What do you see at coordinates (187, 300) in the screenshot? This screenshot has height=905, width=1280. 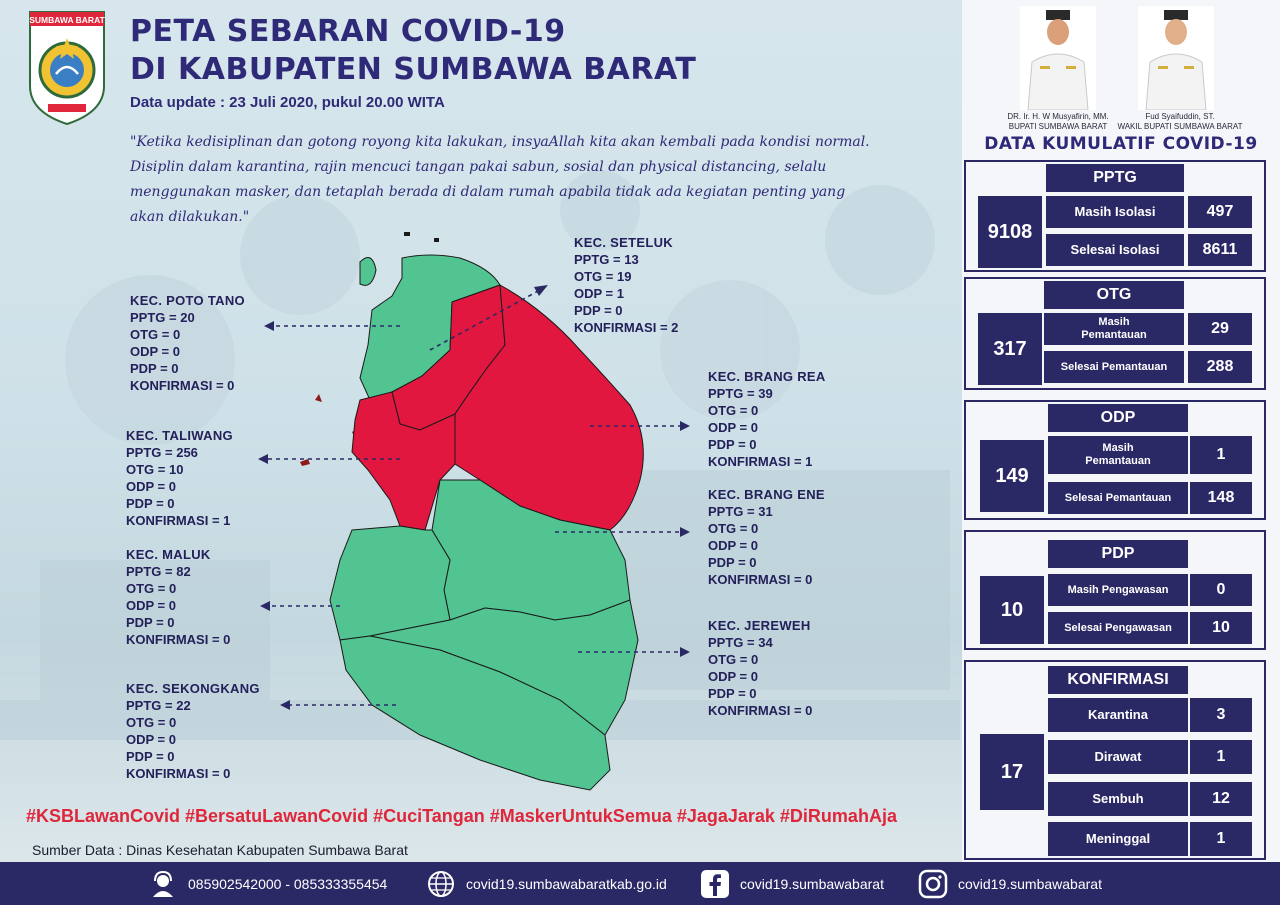 I see `kec-title: KEC. POTO TANO` at bounding box center [187, 300].